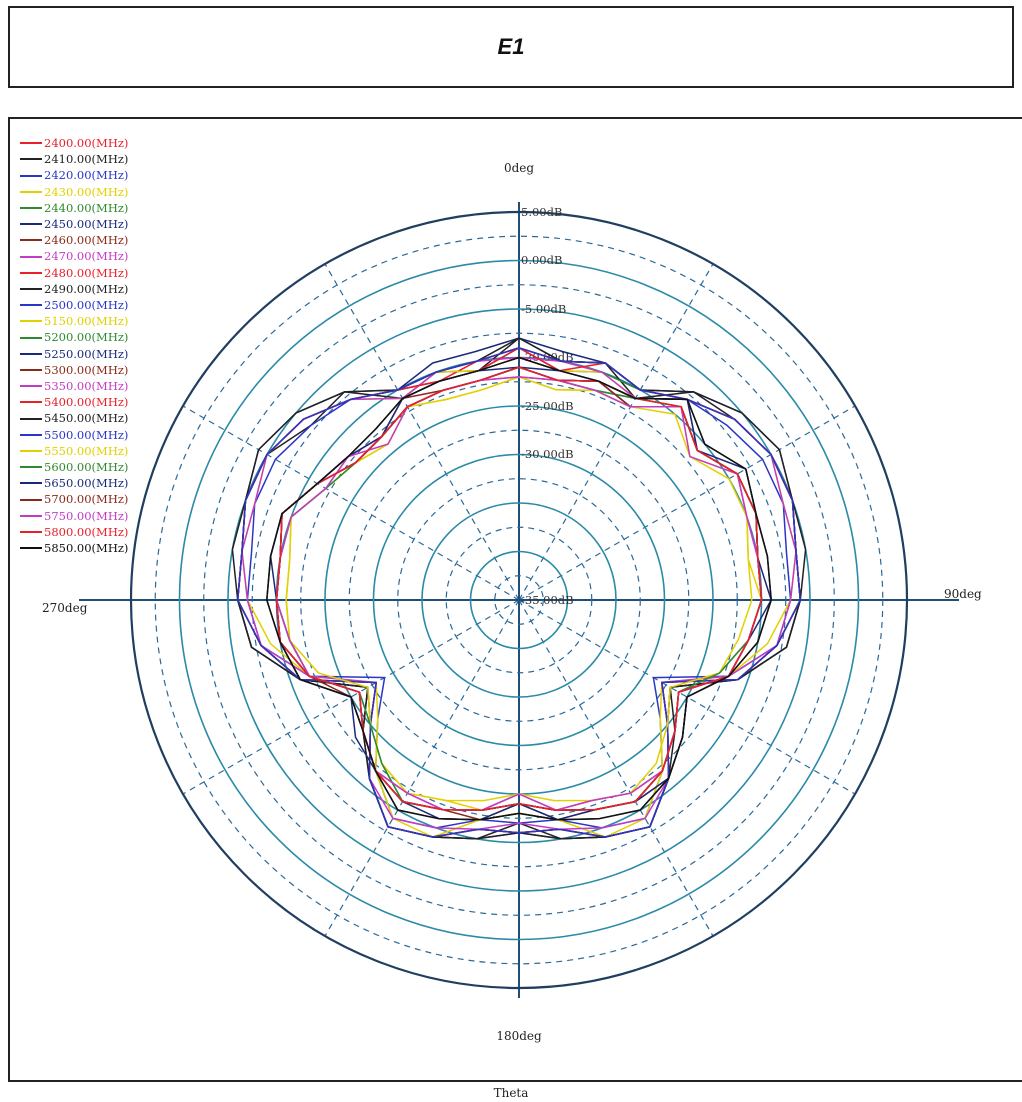 This screenshot has height=1102, width=1022. I want to click on legend-item: 2400.00(MHz), so click(74, 143).